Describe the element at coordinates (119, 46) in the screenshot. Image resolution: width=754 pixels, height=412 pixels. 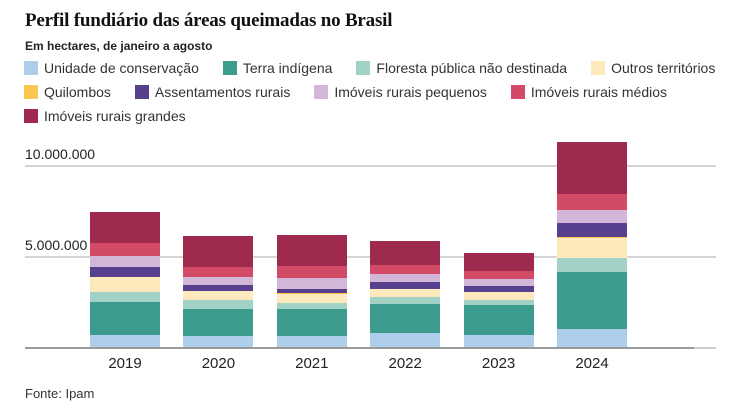
I see `page-subtitle: Em hectares, de janeiro a agosto` at that location.